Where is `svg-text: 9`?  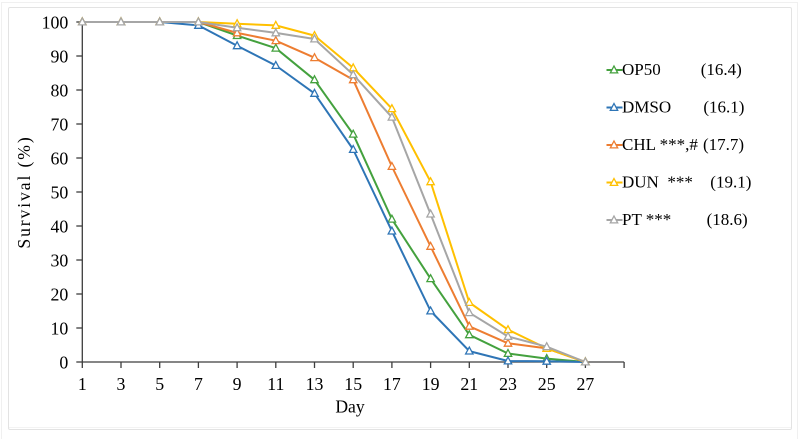 svg-text: 9 is located at coordinates (237, 384).